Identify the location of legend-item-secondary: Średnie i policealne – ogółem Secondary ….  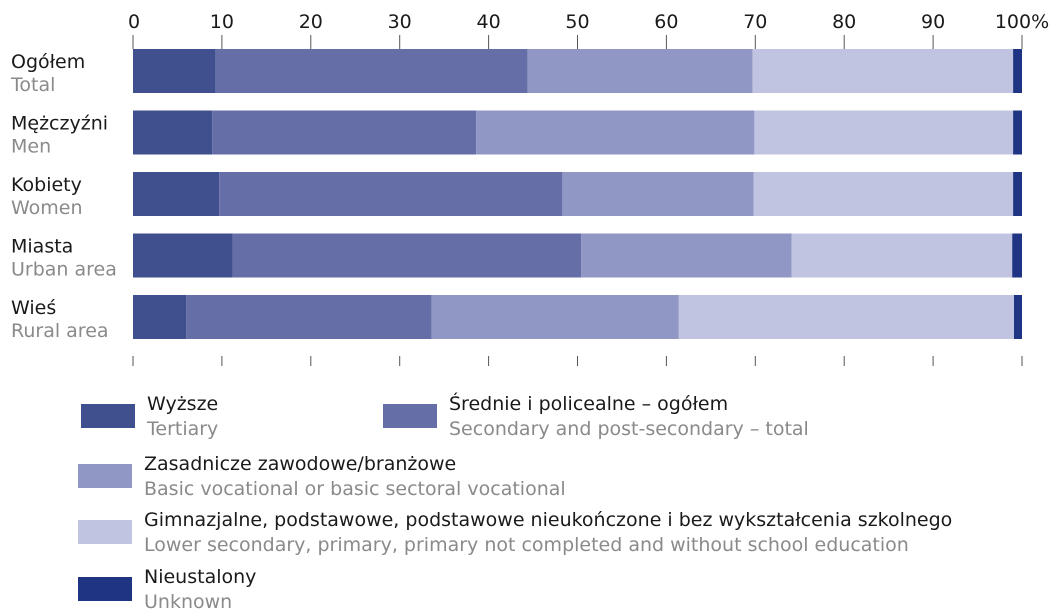
(683, 418).